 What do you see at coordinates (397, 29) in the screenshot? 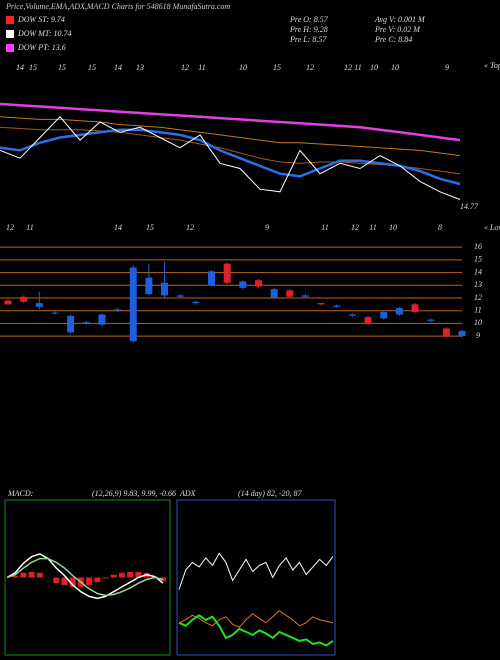
I see `stat-label: Pre V: 0.02 M` at bounding box center [397, 29].